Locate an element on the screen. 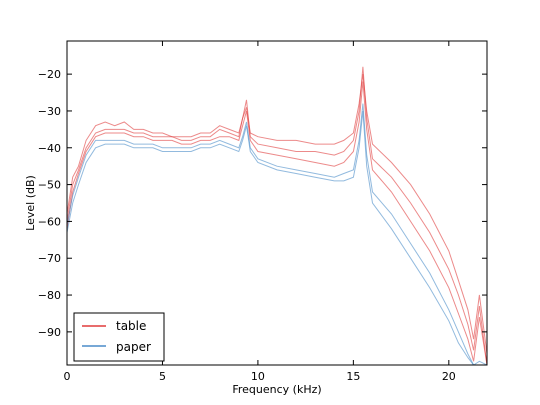  y-tick-label: −20 is located at coordinates (49, 74).